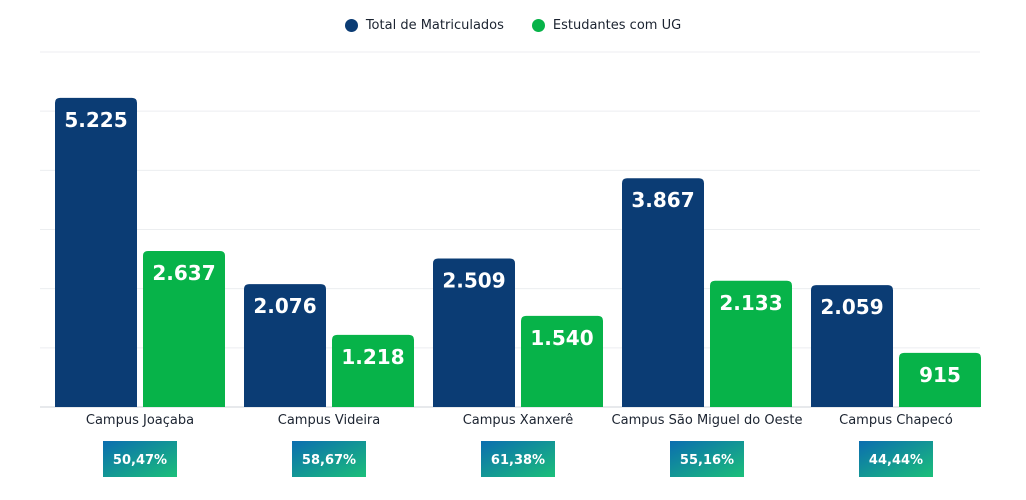  What do you see at coordinates (183, 273) in the screenshot?
I see `bar-value-label-ug-0: 2.637` at bounding box center [183, 273].